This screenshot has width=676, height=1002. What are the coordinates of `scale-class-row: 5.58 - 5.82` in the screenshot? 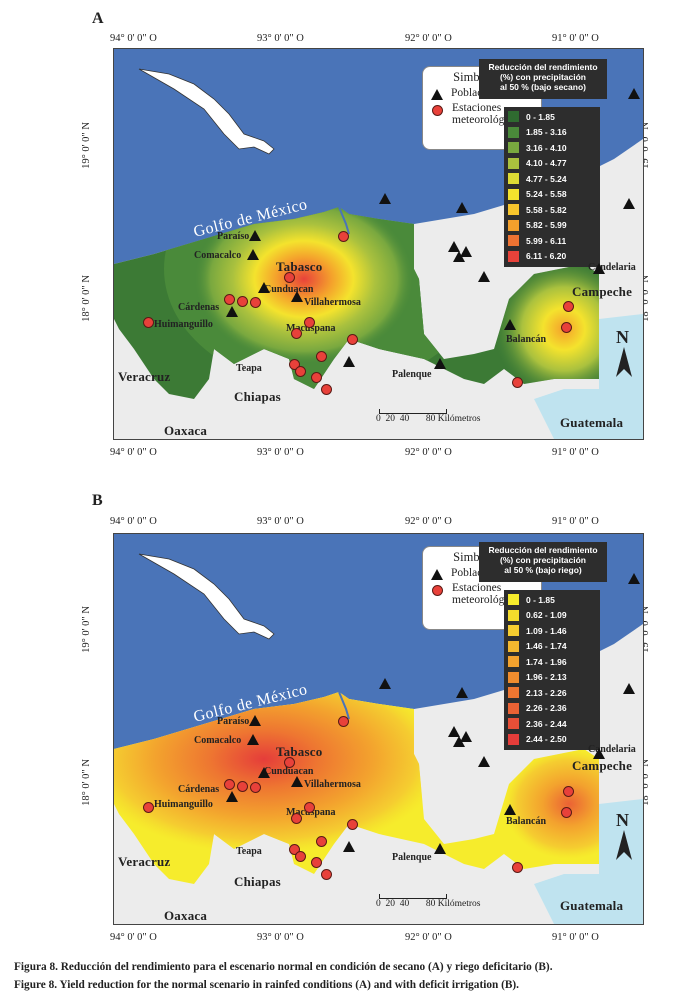 It's located at (552, 210).